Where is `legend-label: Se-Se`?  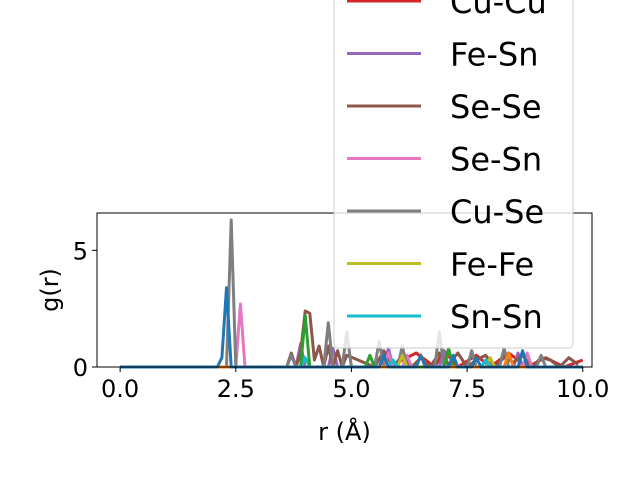 legend-label: Se-Se is located at coordinates (496, 107).